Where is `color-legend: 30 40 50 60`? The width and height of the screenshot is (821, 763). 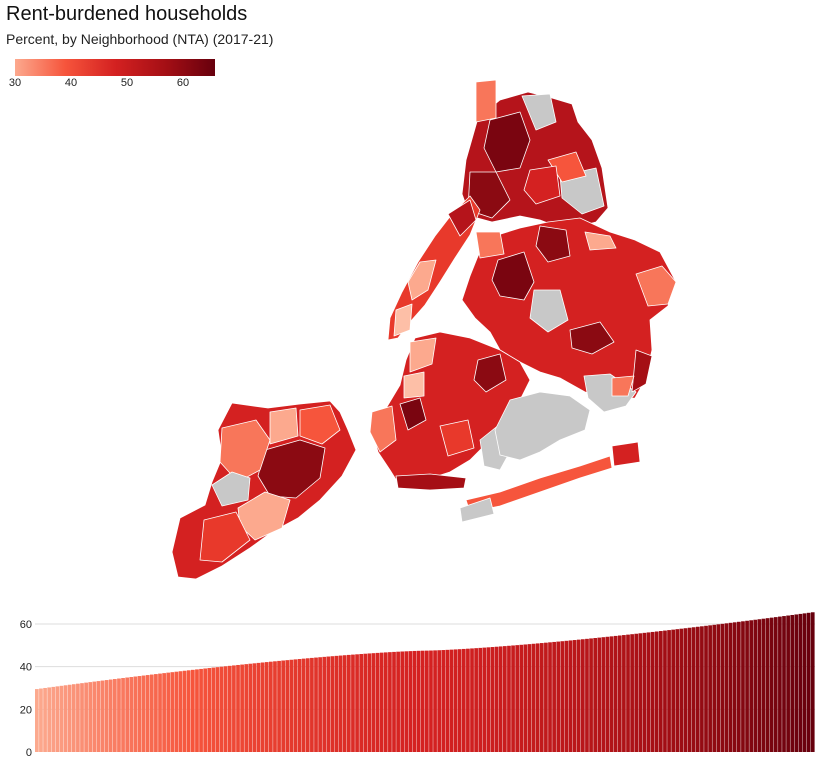
color-legend: 30 40 50 60 is located at coordinates (112, 74).